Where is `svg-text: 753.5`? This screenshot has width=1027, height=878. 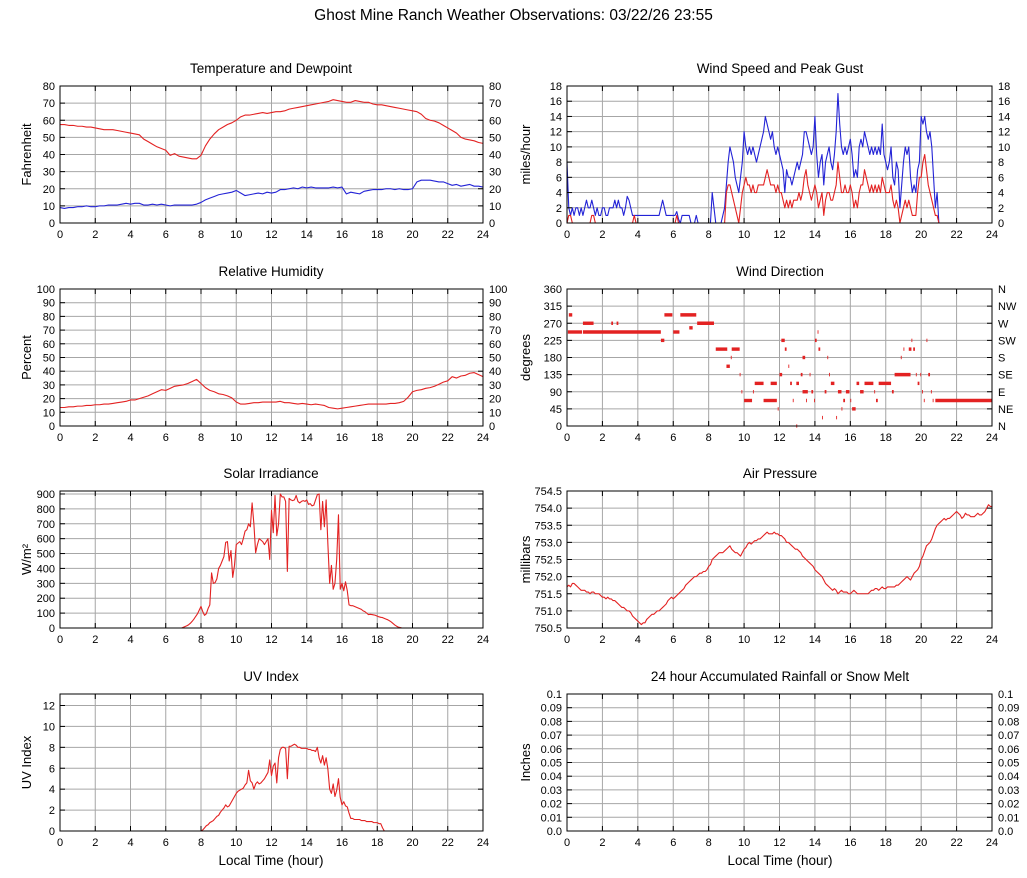
svg-text: 753.5 is located at coordinates (548, 526).